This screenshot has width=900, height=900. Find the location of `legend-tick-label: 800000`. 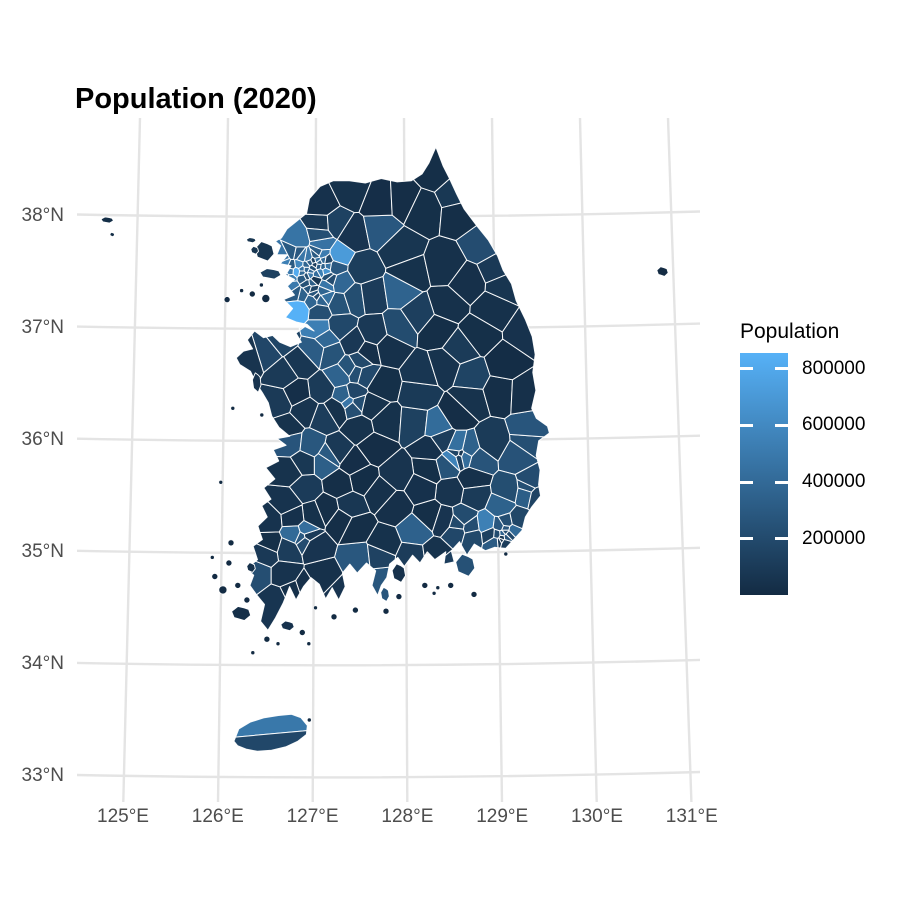

legend-tick-label: 800000 is located at coordinates (834, 368).